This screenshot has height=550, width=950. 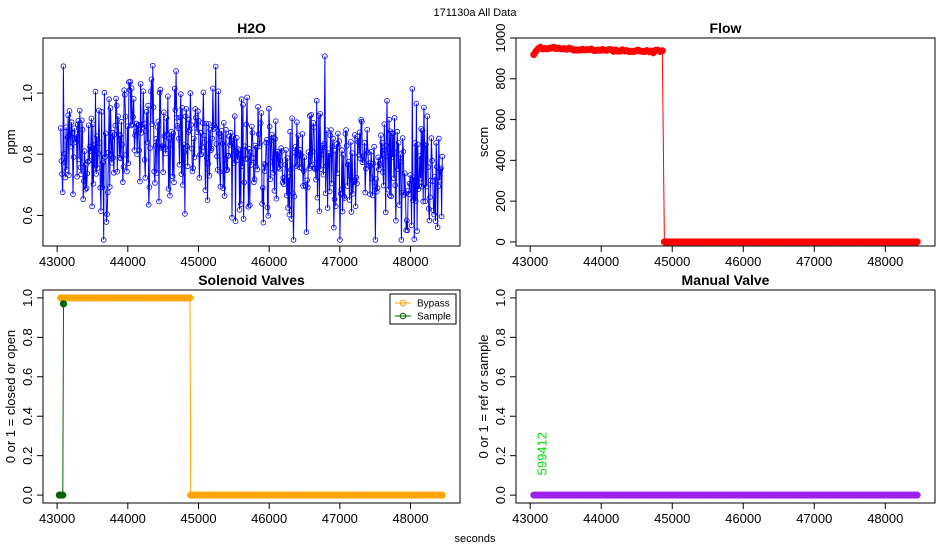 I want to click on x-tick-label: 46000, so click(x=743, y=518).